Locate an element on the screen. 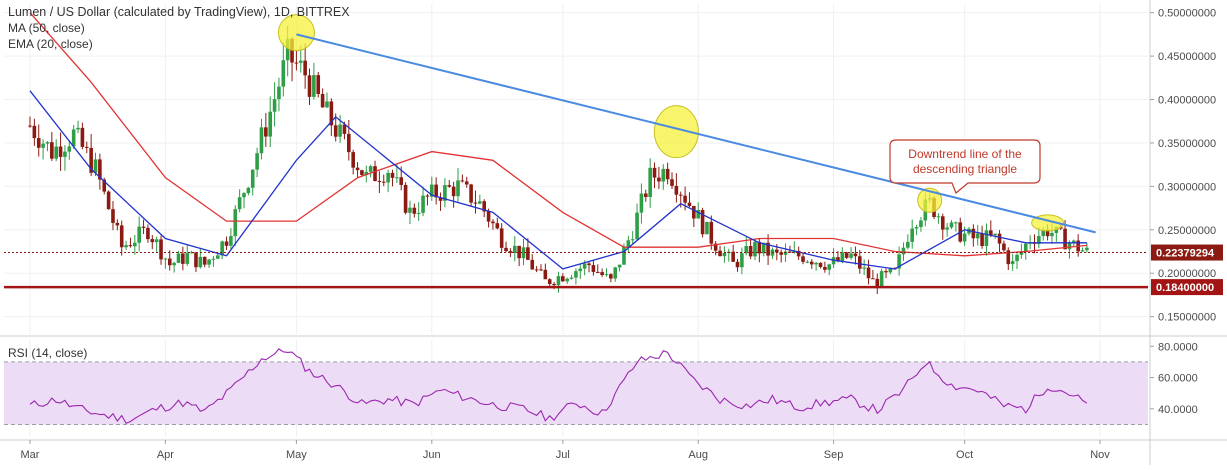  rsi-tick-label: 40.0000 is located at coordinates (1178, 410).